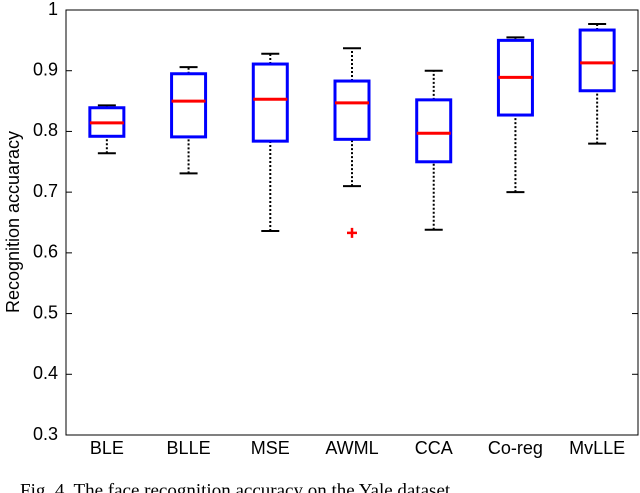 This screenshot has width=640, height=493. Describe the element at coordinates (45, 69) in the screenshot. I see `y-tick-label: 0.9` at that location.